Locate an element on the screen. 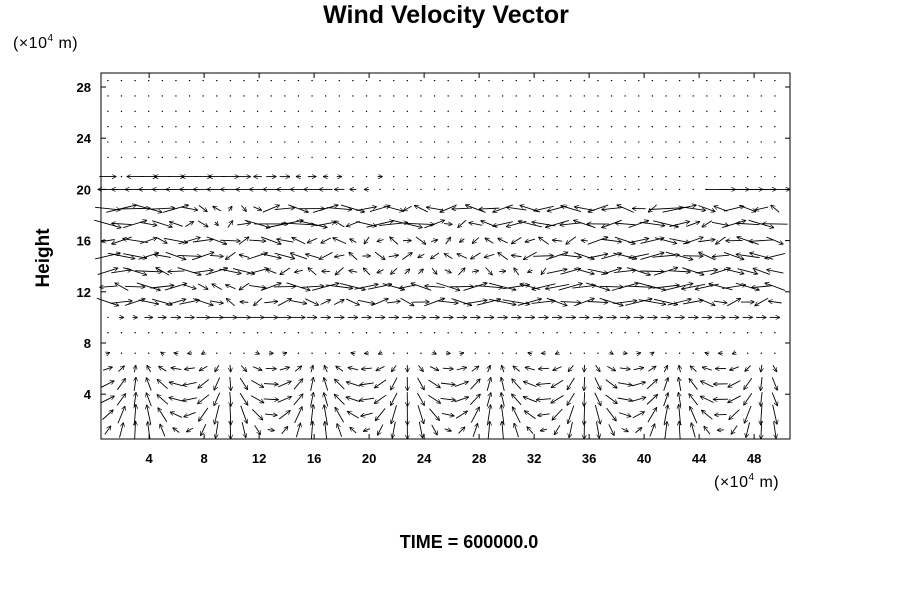  y-tick-label: 28 is located at coordinates (84, 87).